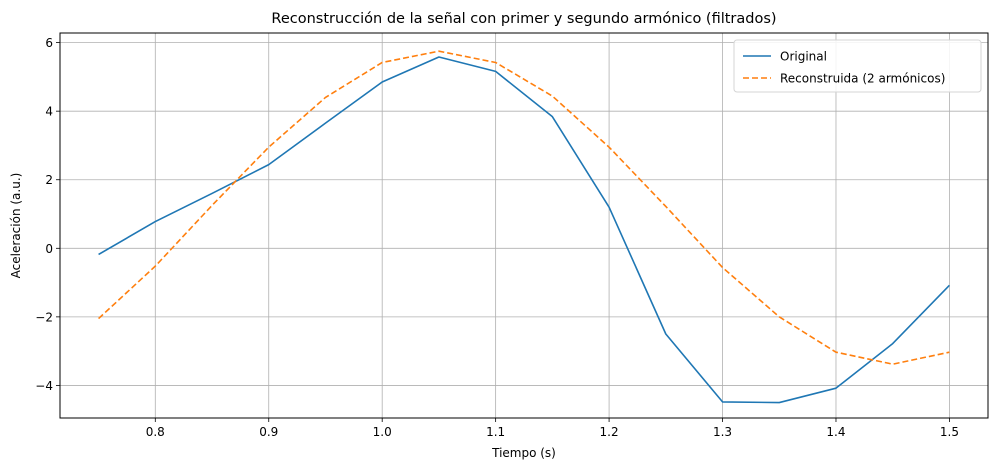  I want to click on legend-box, so click(857, 66).